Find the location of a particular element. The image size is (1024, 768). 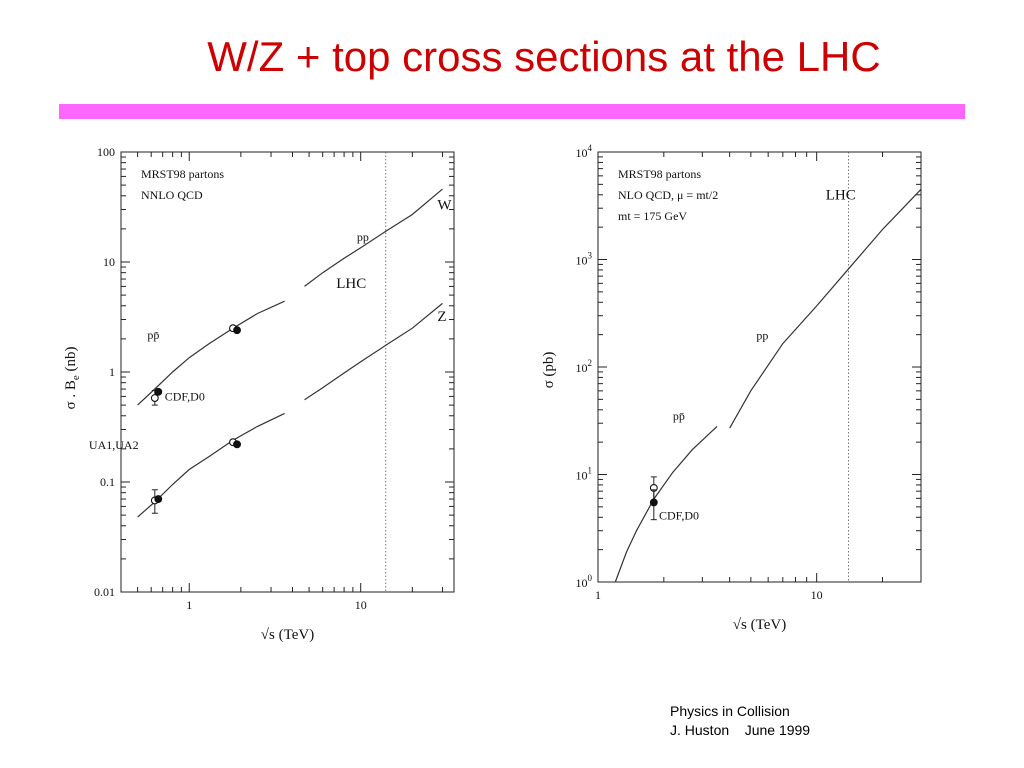

y-tick-label: 0.01 is located at coordinates (104, 592).